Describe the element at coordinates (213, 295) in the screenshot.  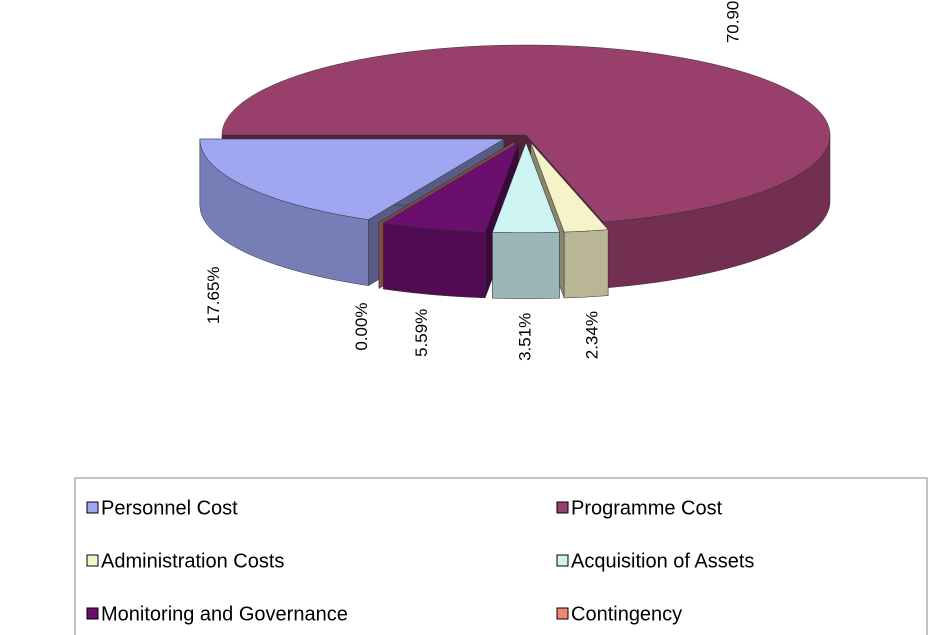
I see `data-label: 17.65%` at that location.